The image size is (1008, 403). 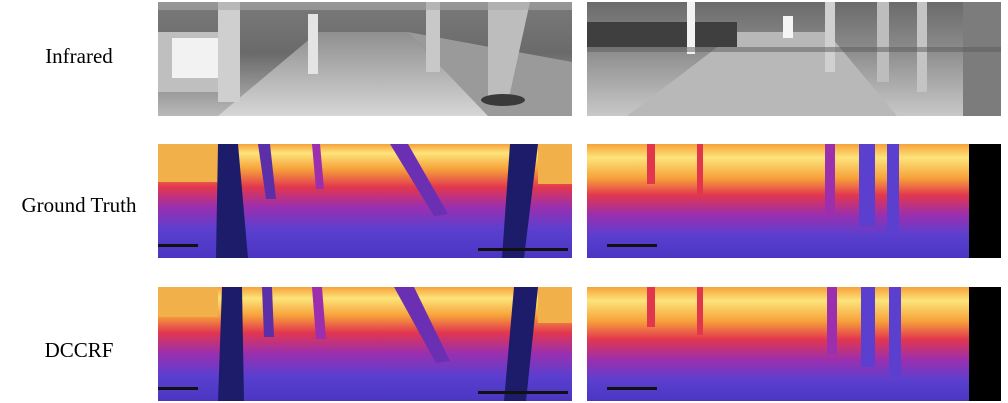 I want to click on row-label-ground-truth: Ground Truth, so click(x=79, y=205).